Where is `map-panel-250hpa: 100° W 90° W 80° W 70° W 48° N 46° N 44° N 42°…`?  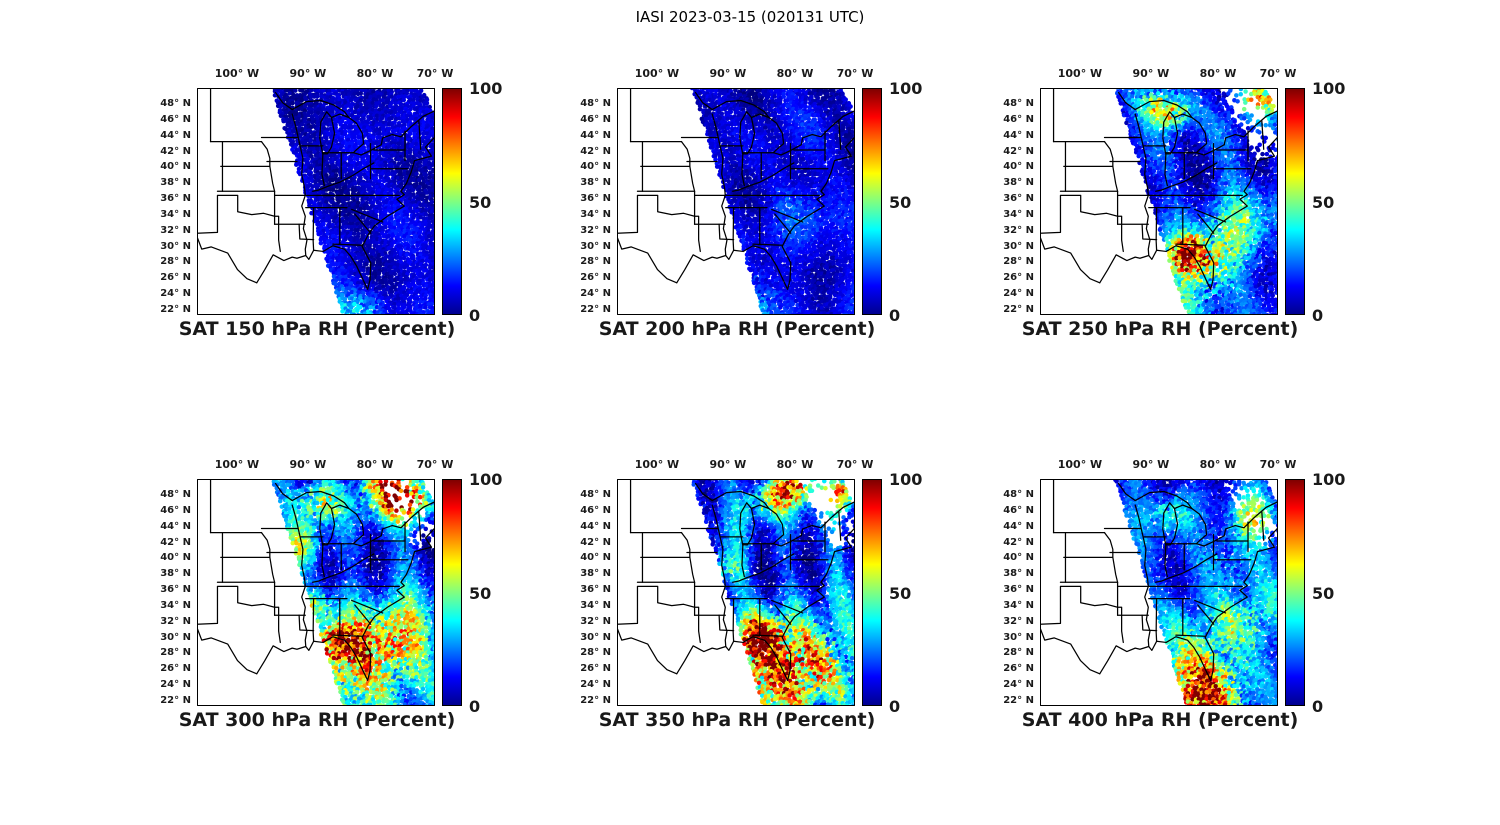
map-panel-250hpa: 100° W 90° W 80° W 70° W 48° N 46° N 44° N 42°… is located at coordinates (1173, 208).